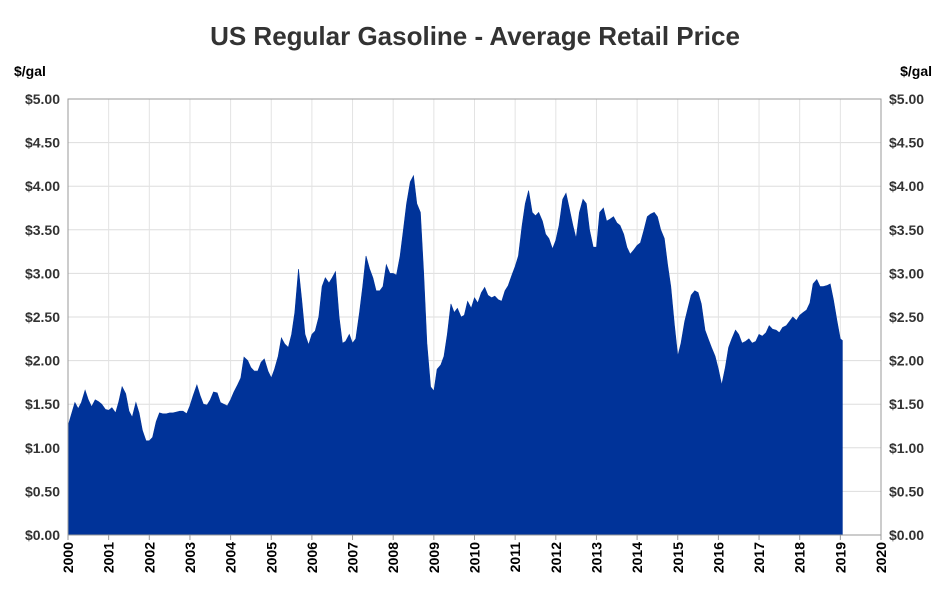 This screenshot has height=600, width=950. Describe the element at coordinates (42, 448) in the screenshot. I see `y-tick-label-left: $1.00` at that location.